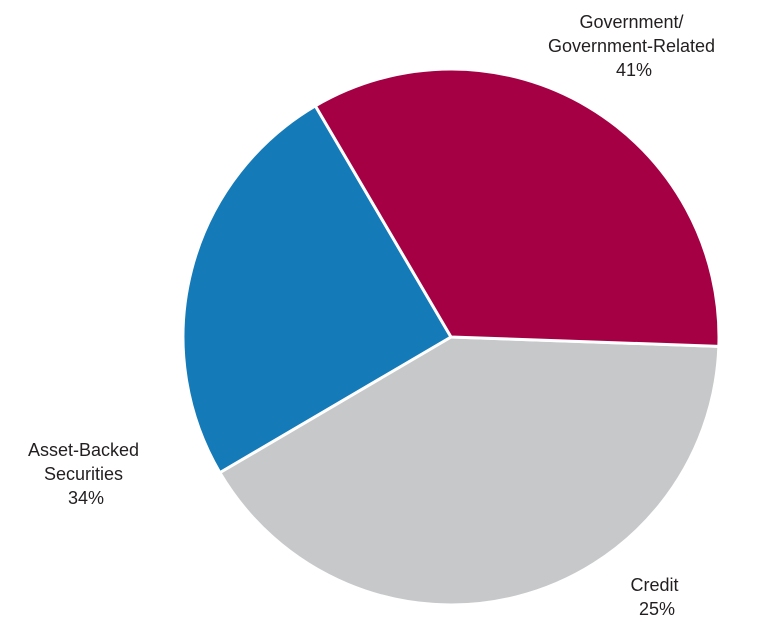 The height and width of the screenshot is (621, 766). I want to click on slice-label-asset-backed: Asset-Backed Securities 34%, so click(86, 474).